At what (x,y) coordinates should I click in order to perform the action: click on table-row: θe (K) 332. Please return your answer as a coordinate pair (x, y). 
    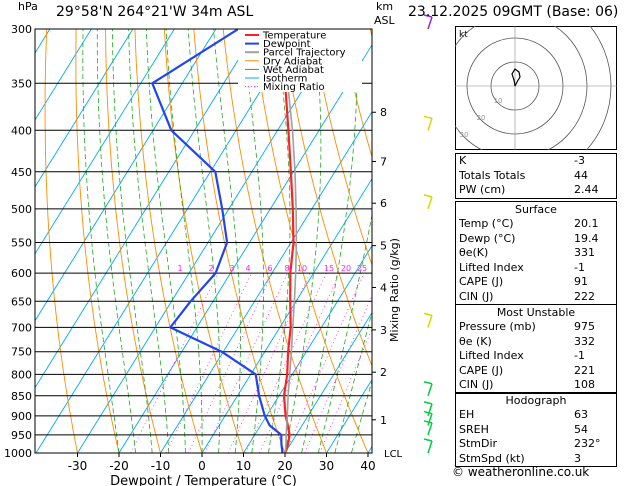
    Looking at the image, I should click on (536, 342).